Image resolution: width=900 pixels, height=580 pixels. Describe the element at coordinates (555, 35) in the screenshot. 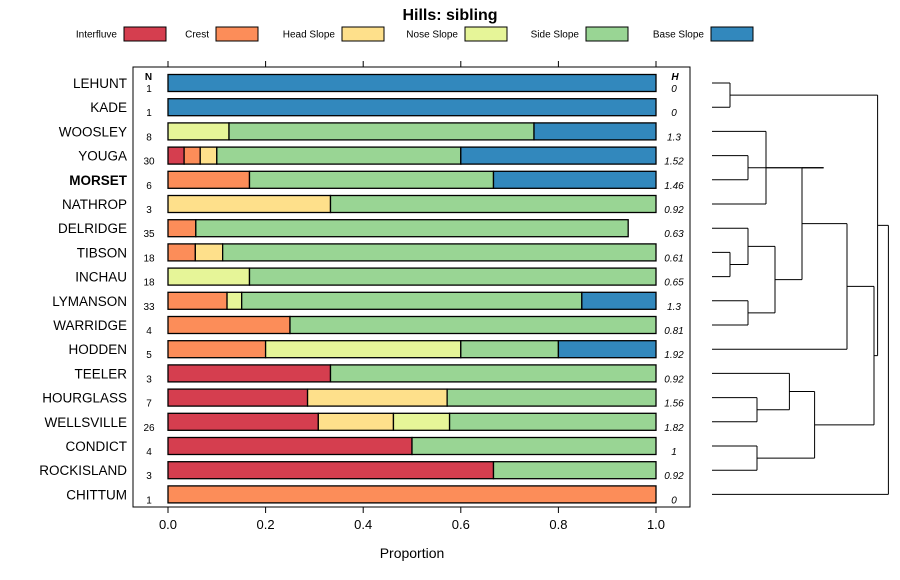

I see `legend-label-4: Side Slope` at that location.